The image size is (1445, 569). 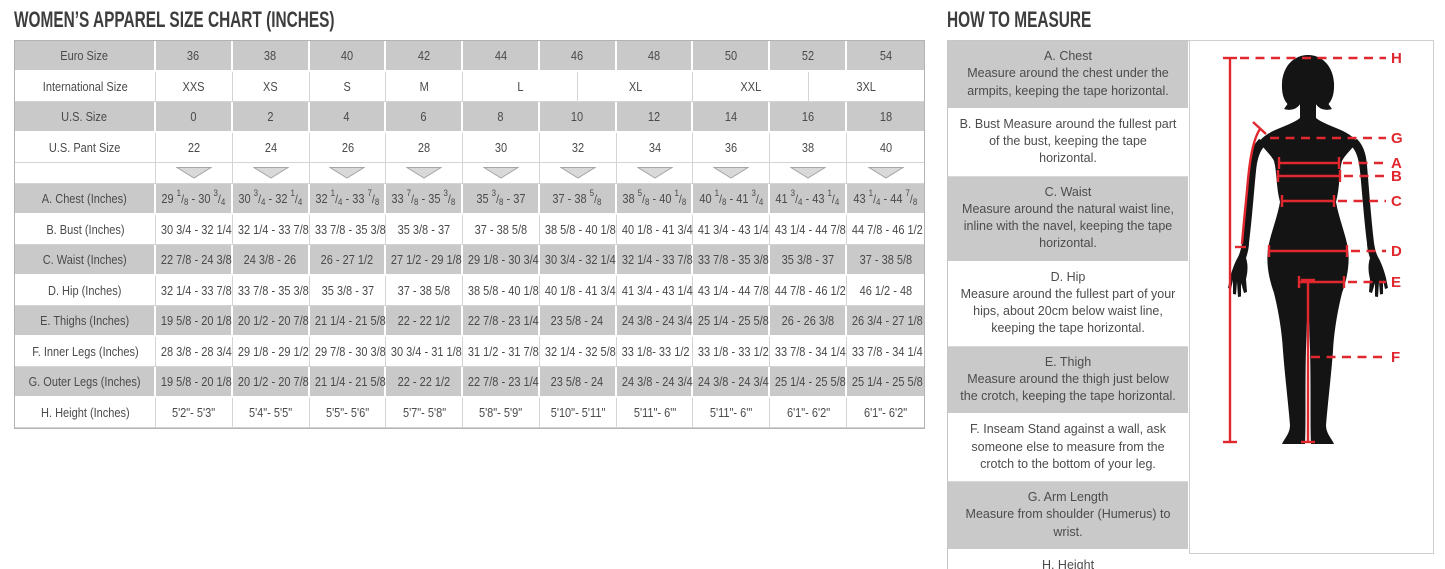 What do you see at coordinates (578, 56) in the screenshot?
I see `size-cell: 46` at bounding box center [578, 56].